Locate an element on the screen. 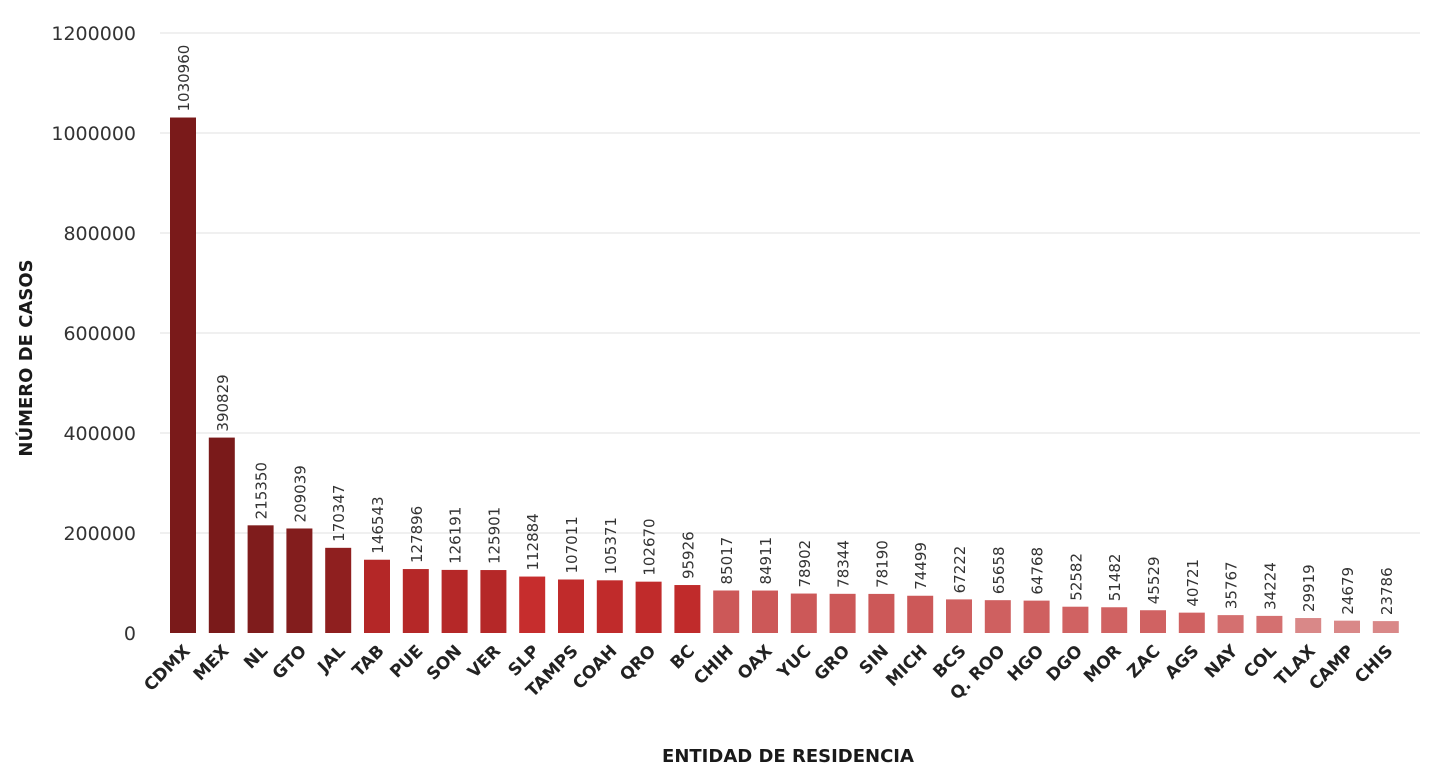 This screenshot has height=783, width=1443. x-tick-label: MEX is located at coordinates (212, 663).